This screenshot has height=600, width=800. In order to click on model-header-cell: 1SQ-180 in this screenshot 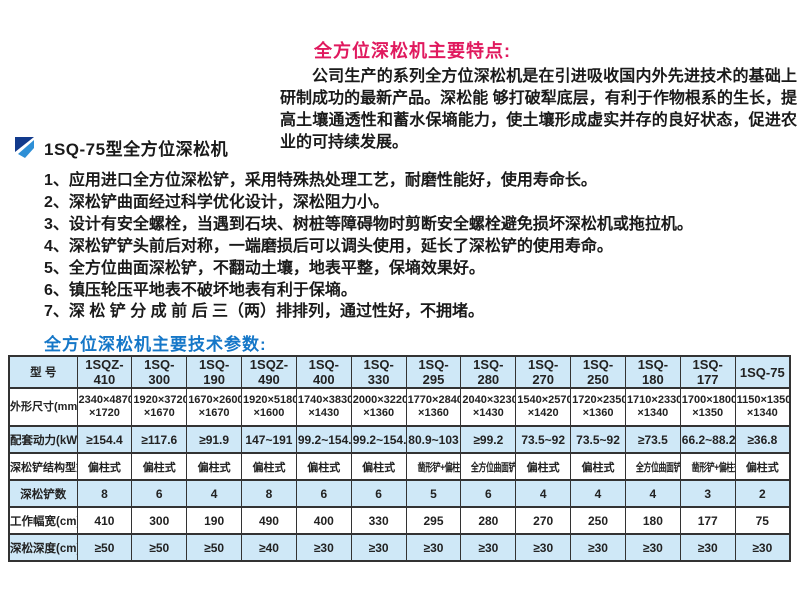, I will do `click(652, 372)`.